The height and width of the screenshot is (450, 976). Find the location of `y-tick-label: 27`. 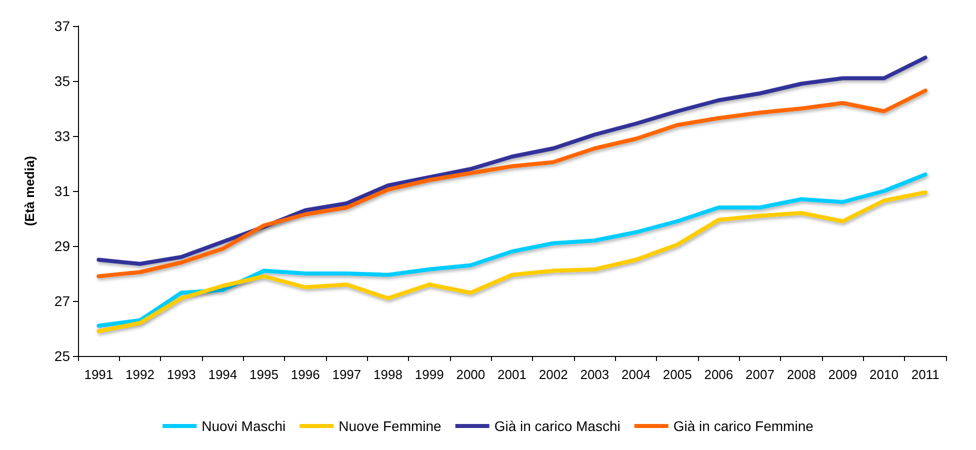

y-tick-label: 27 is located at coordinates (62, 301).